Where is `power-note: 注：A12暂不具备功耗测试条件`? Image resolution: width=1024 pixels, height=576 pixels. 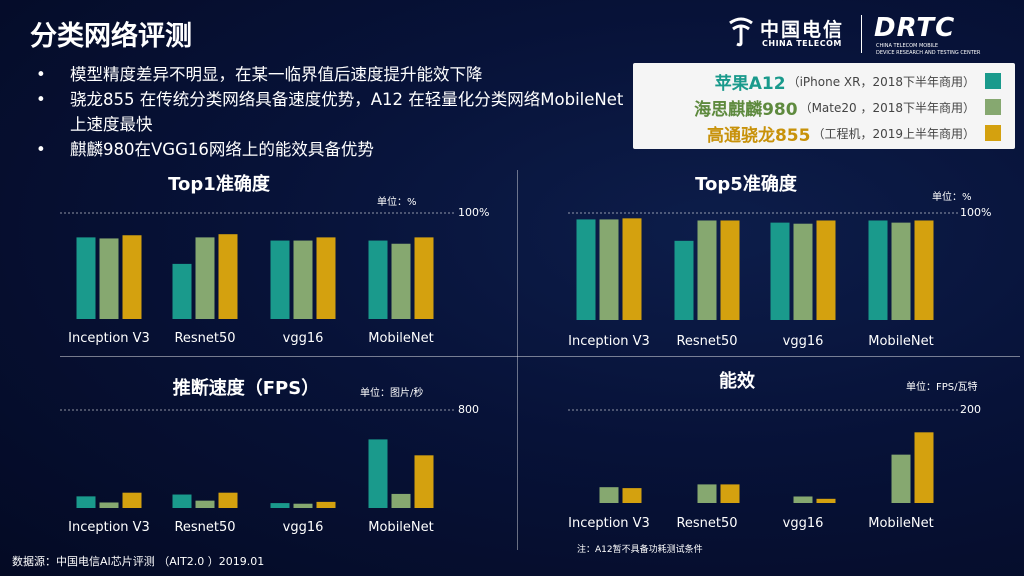 power-note: 注：A12暂不具备功耗测试条件 is located at coordinates (640, 550).